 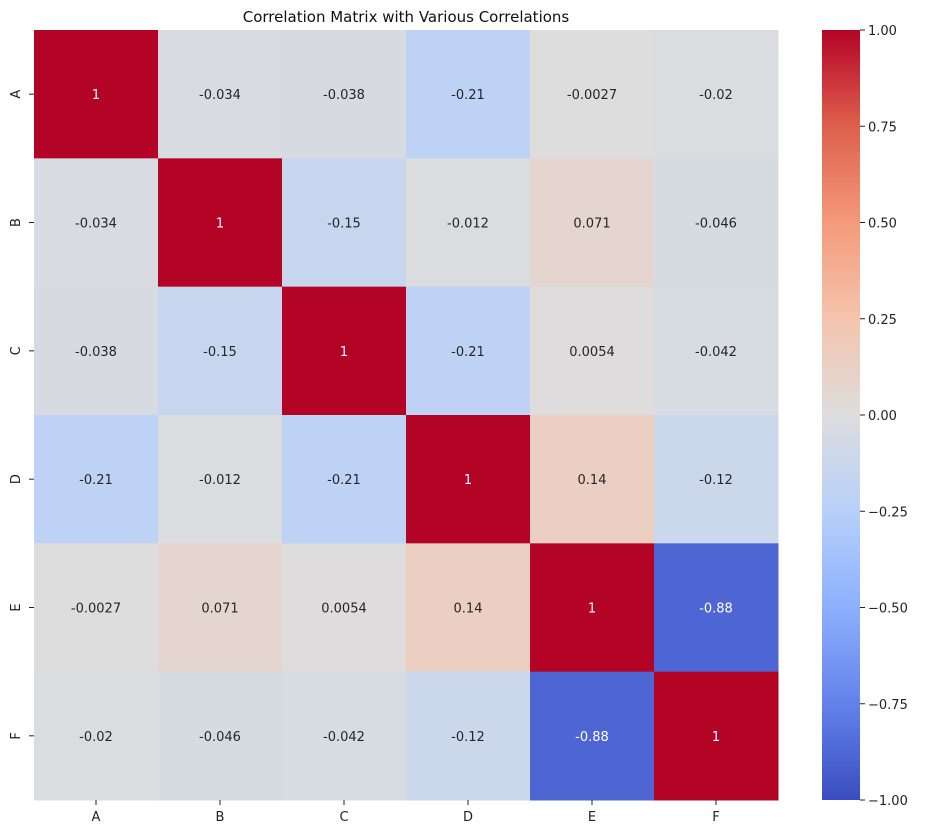 I want to click on cell-annotation-E-B: 0.071, so click(x=219, y=609).